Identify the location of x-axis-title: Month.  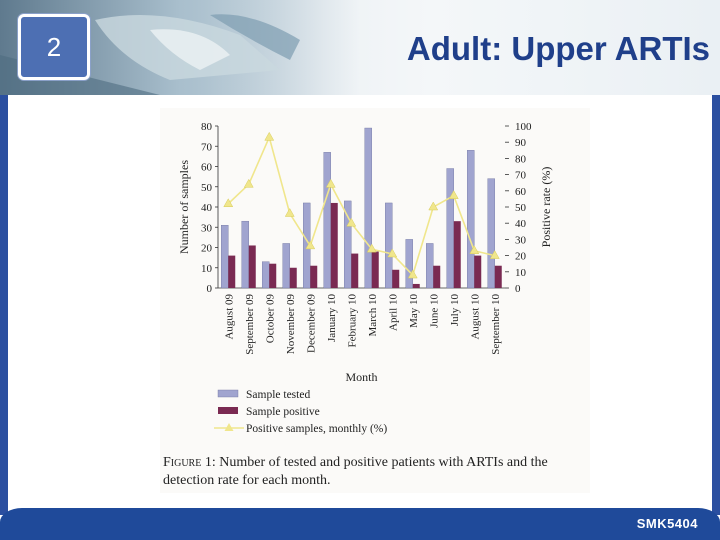
(361, 377).